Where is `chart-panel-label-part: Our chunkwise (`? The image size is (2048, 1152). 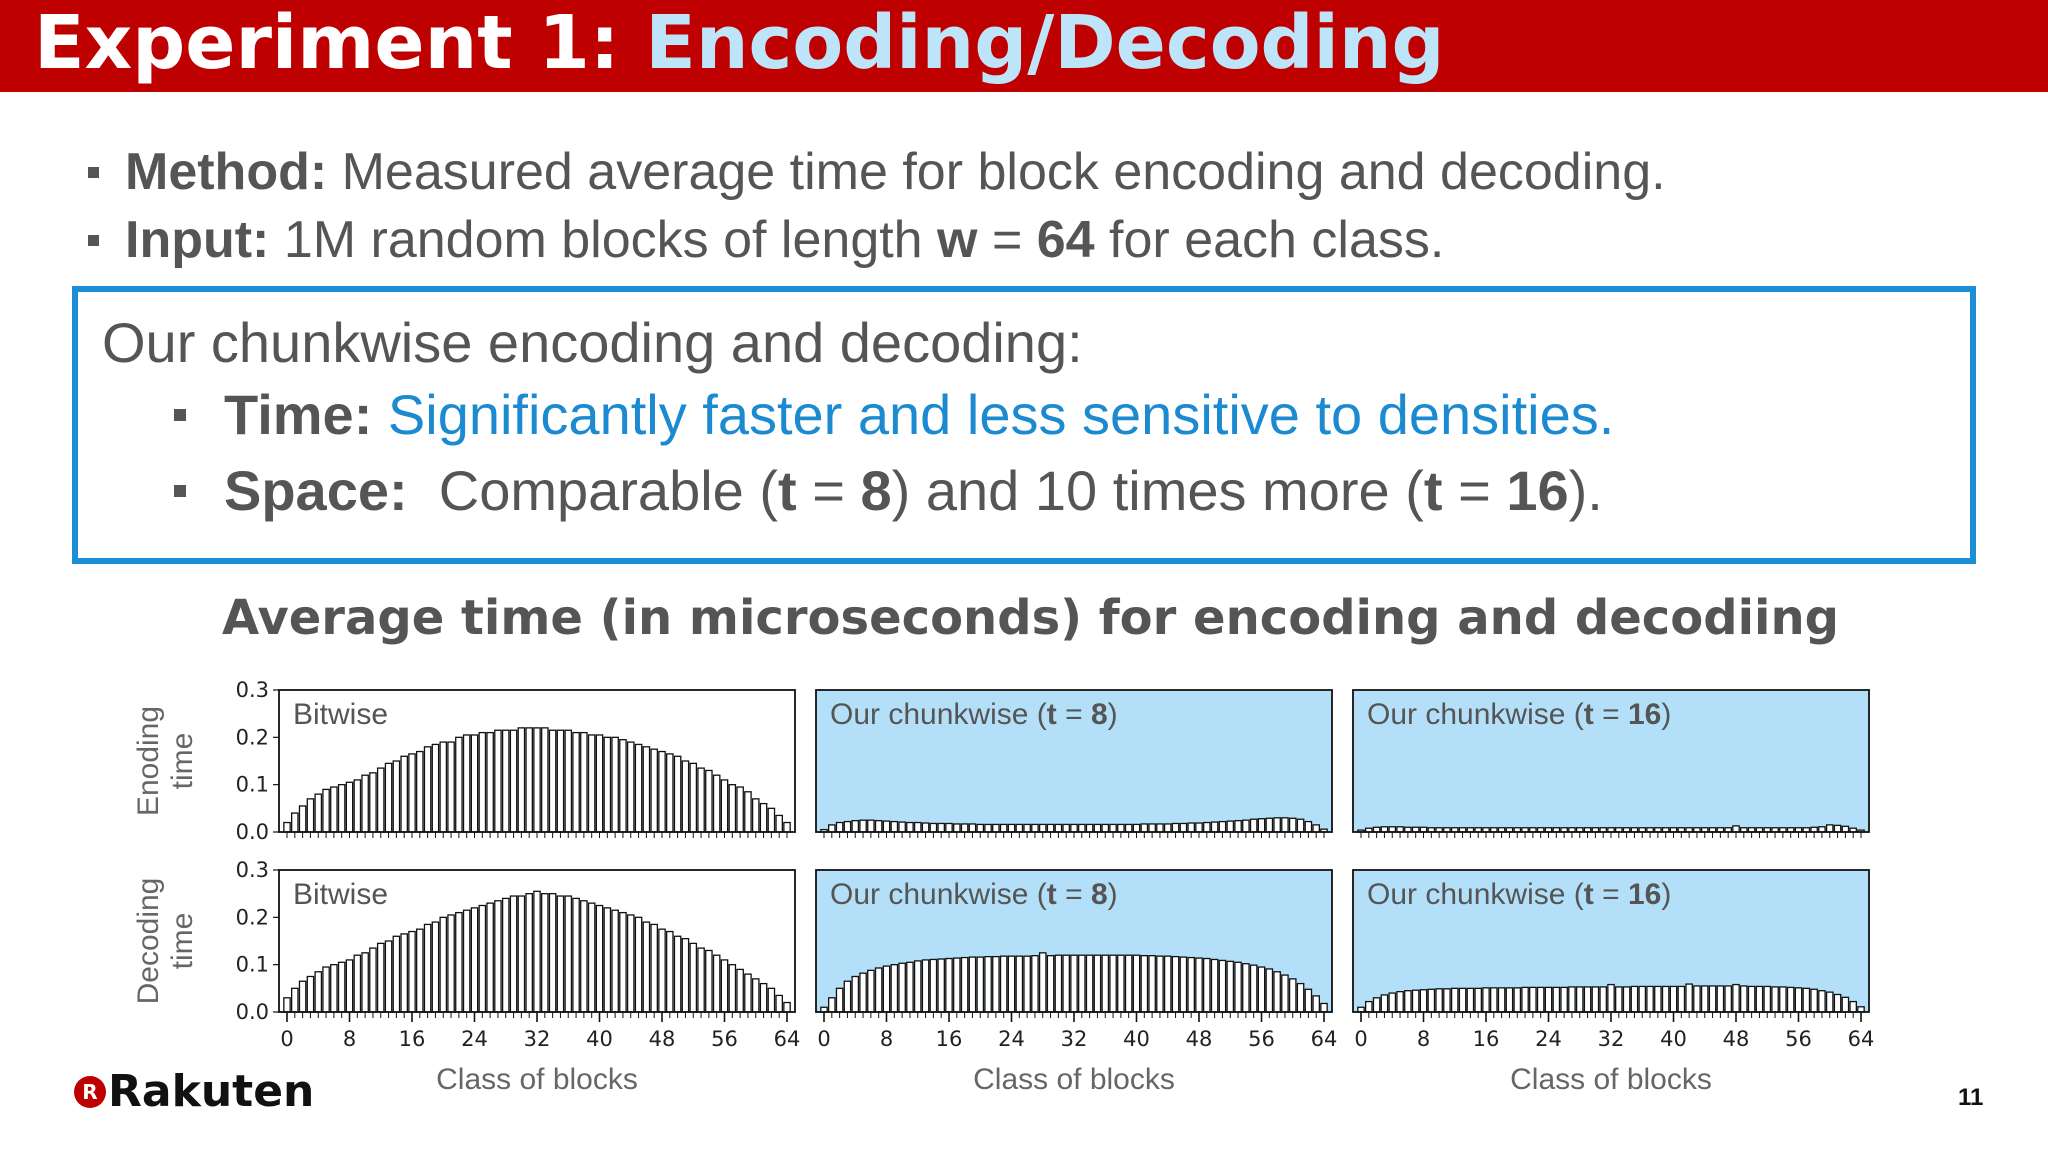 chart-panel-label-part: Our chunkwise ( is located at coordinates (938, 894).